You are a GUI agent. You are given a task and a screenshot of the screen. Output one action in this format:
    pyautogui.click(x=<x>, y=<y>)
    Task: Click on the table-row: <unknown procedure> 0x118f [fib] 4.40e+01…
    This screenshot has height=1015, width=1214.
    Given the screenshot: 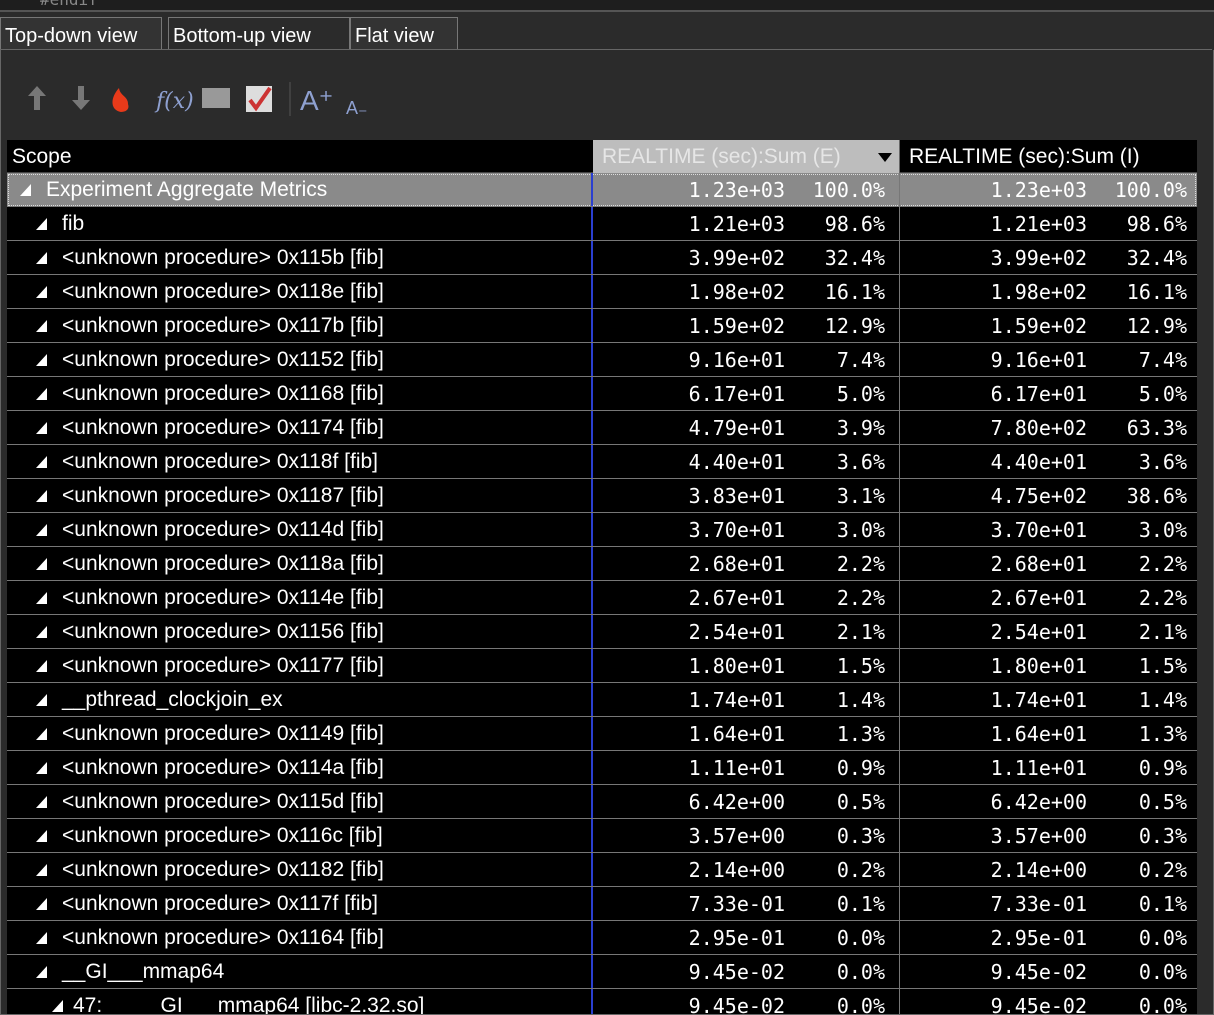 What is the action you would take?
    pyautogui.click(x=602, y=462)
    